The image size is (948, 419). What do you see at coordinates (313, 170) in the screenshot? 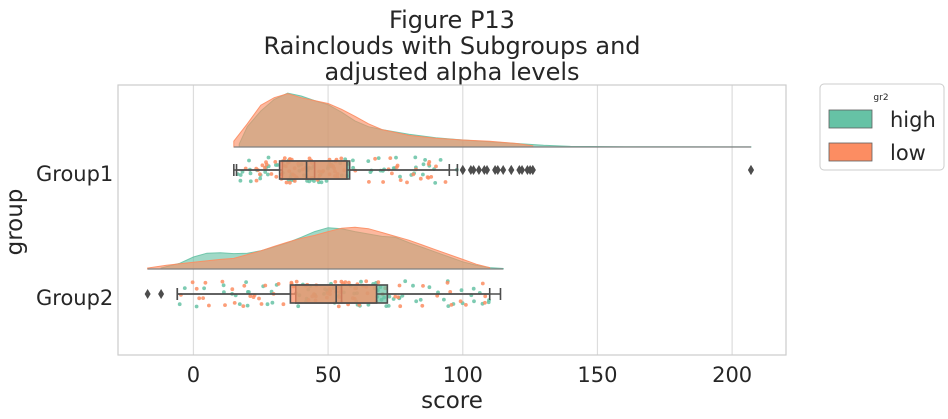
I see `box-group1-low` at bounding box center [313, 170].